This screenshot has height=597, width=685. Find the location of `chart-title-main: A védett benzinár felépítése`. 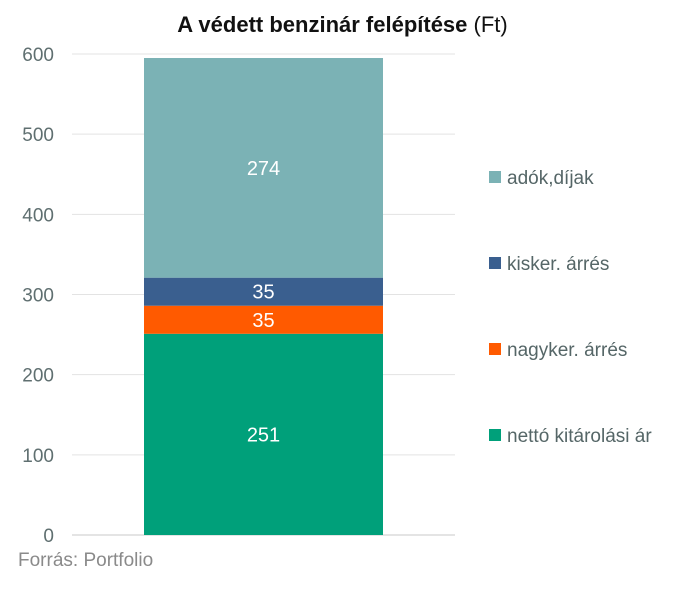

chart-title-main: A védett benzinár felépítése is located at coordinates (322, 24).